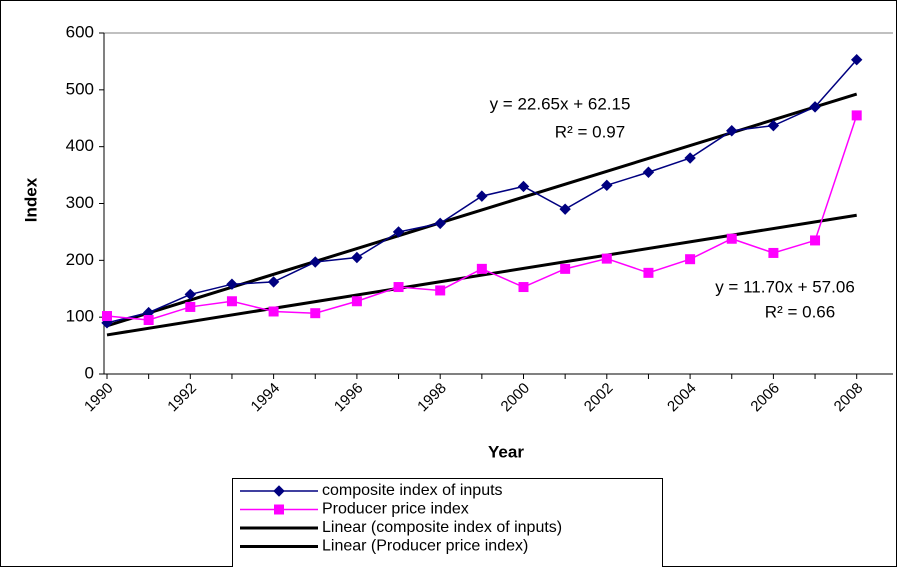 Image resolution: width=897 pixels, height=567 pixels. What do you see at coordinates (590, 131) in the screenshot?
I see `trendline-r2: R² = 0.97` at bounding box center [590, 131].